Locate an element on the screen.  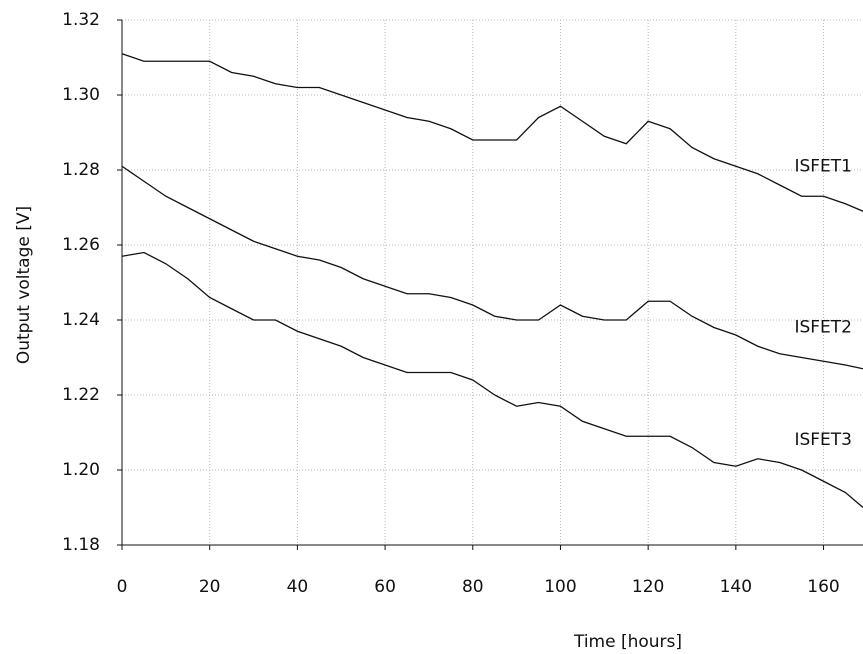
y-axis-label: Output voltage [V] is located at coordinates (24, 285).